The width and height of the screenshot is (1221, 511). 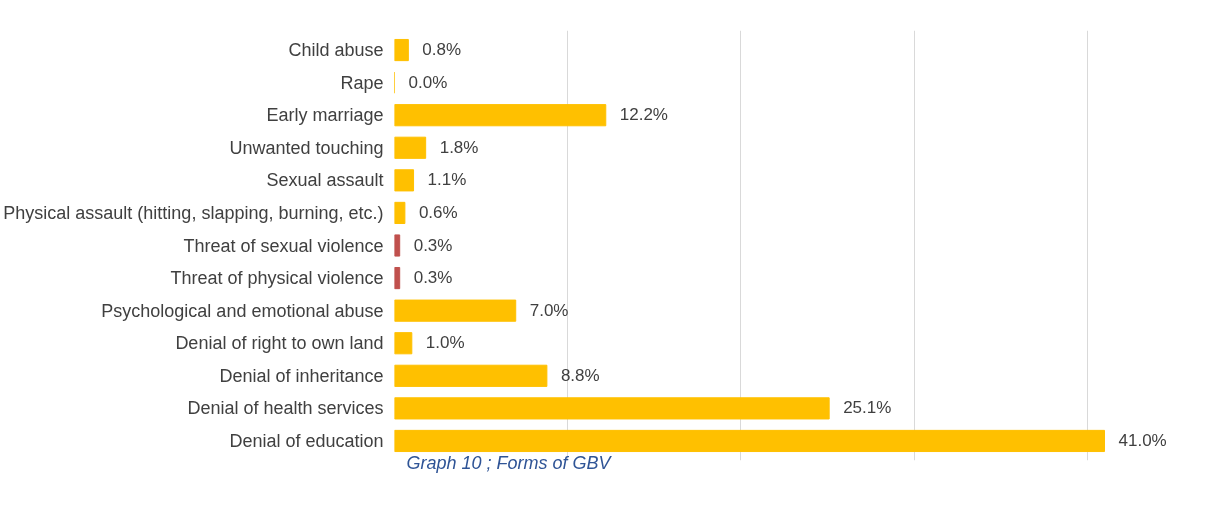 What do you see at coordinates (445, 343) in the screenshot?
I see `data-label: 1.0%` at bounding box center [445, 343].